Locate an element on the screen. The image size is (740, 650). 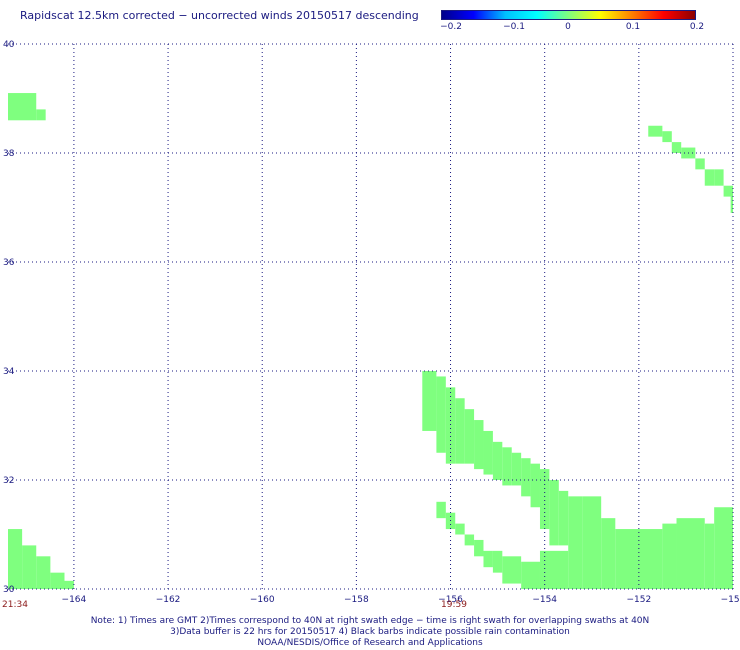
y-tick-label: 34 is located at coordinates (9, 372).